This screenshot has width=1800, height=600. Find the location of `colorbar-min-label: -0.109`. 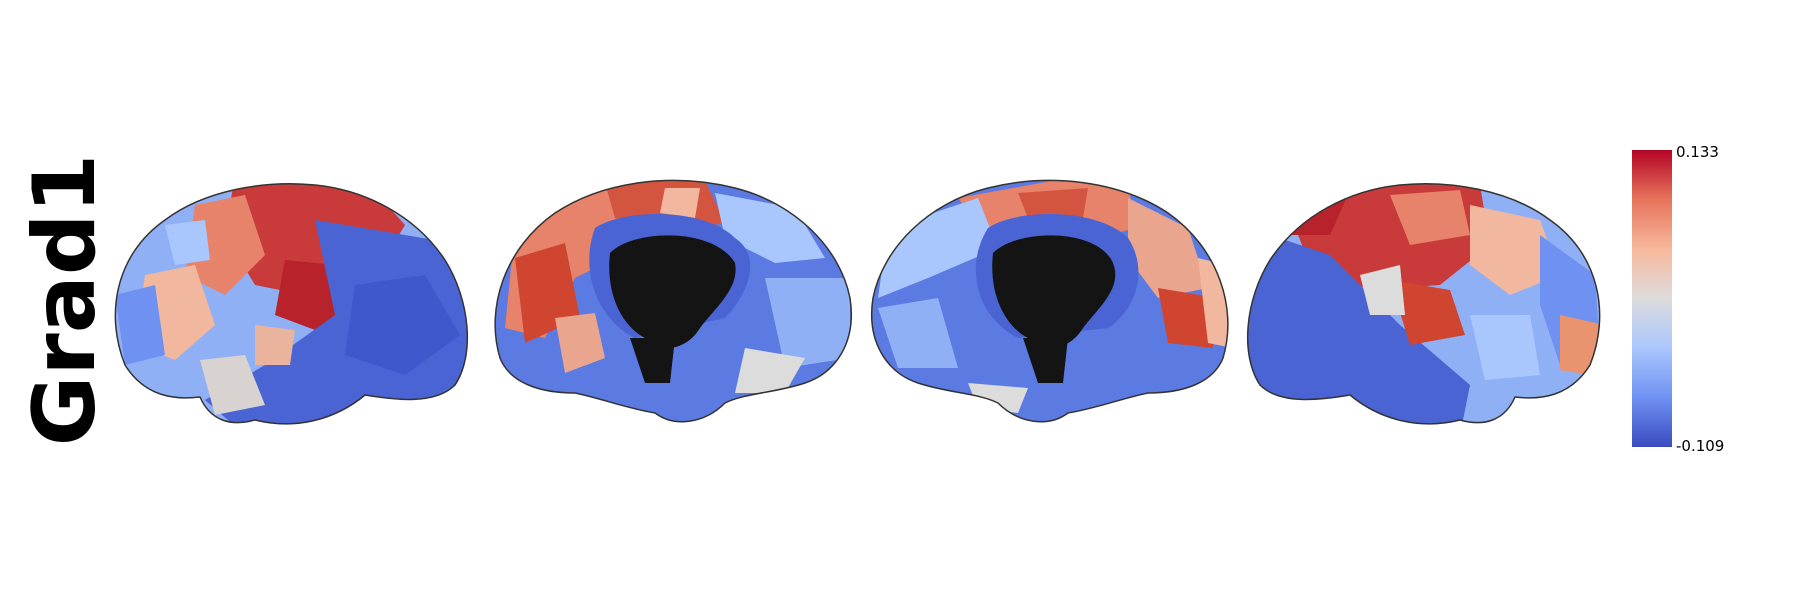

colorbar-min-label: -0.109 is located at coordinates (1700, 446).